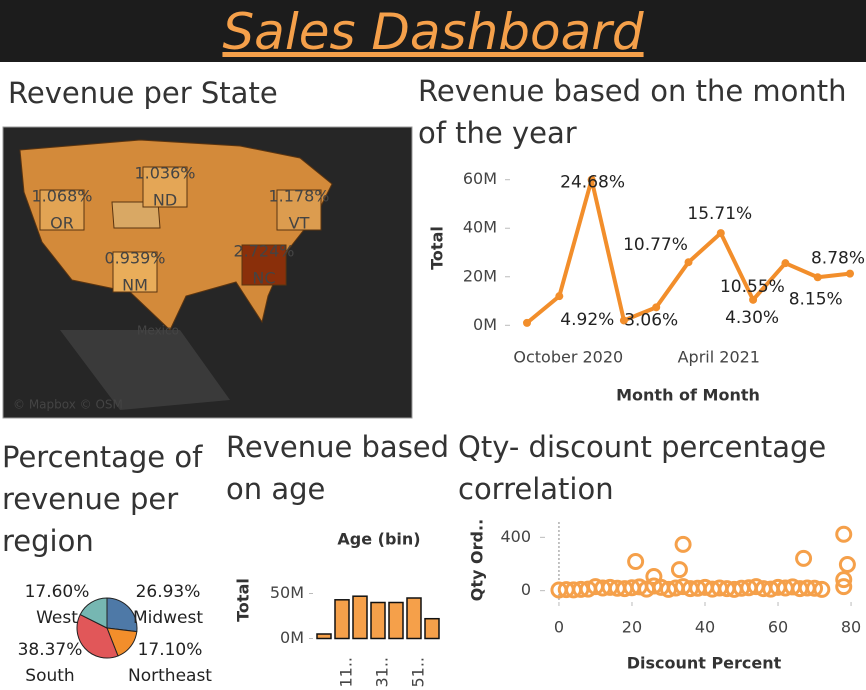  What do you see at coordinates (164, 173) in the screenshot?
I see `state-value-label: 1.036%` at bounding box center [164, 173].